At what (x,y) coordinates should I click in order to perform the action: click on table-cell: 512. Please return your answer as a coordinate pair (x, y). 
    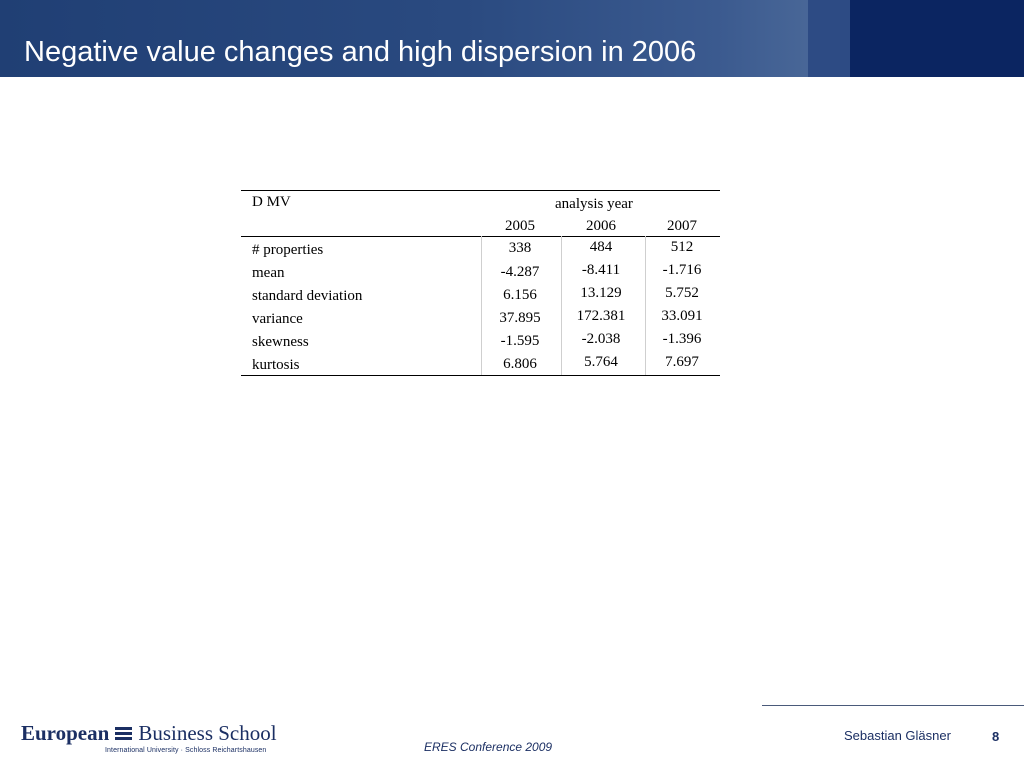
    Looking at the image, I should click on (682, 247).